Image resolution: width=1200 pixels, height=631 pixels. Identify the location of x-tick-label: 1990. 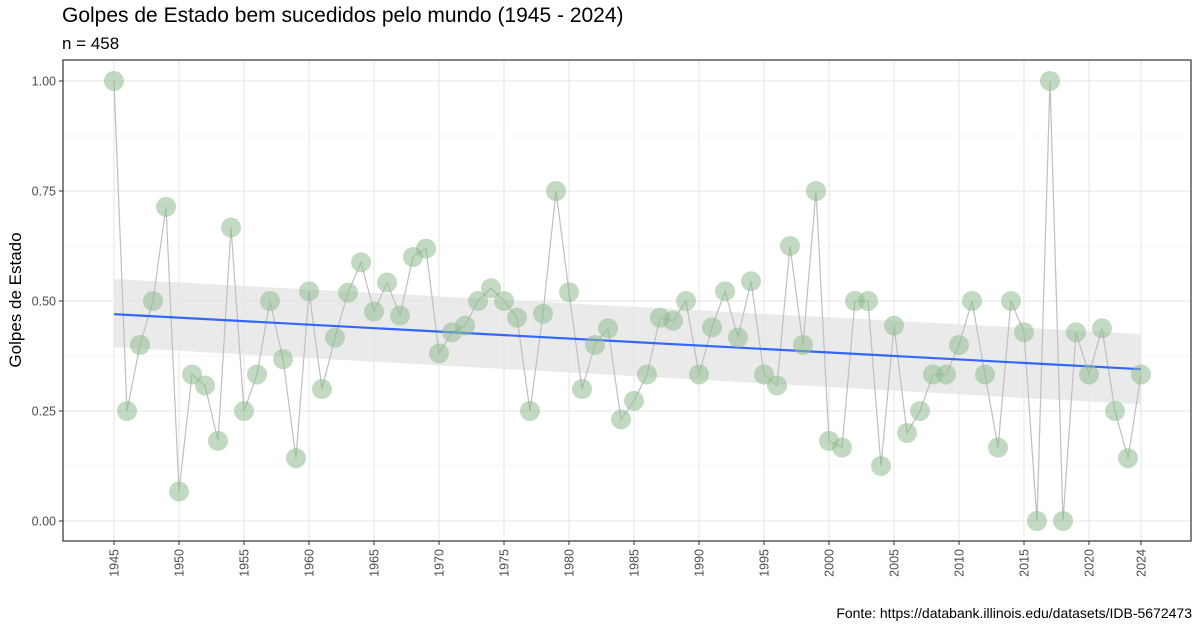
(700, 563).